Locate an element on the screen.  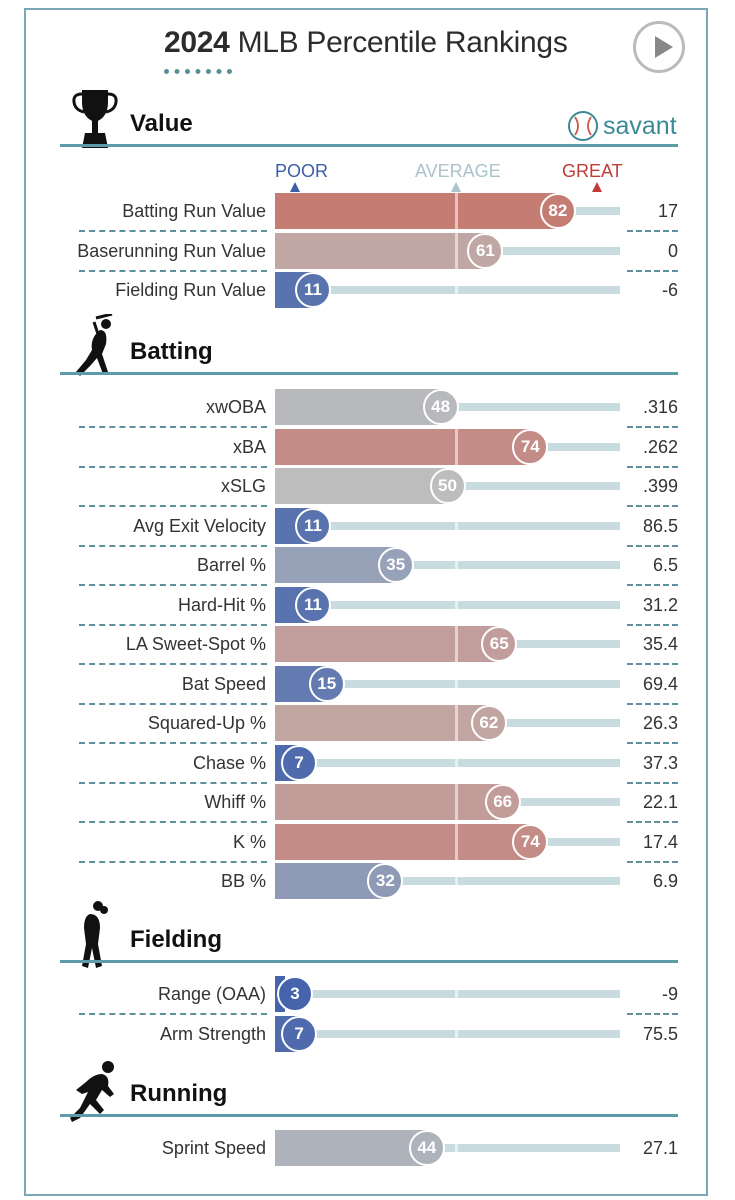
section-line-fielding is located at coordinates (369, 961).